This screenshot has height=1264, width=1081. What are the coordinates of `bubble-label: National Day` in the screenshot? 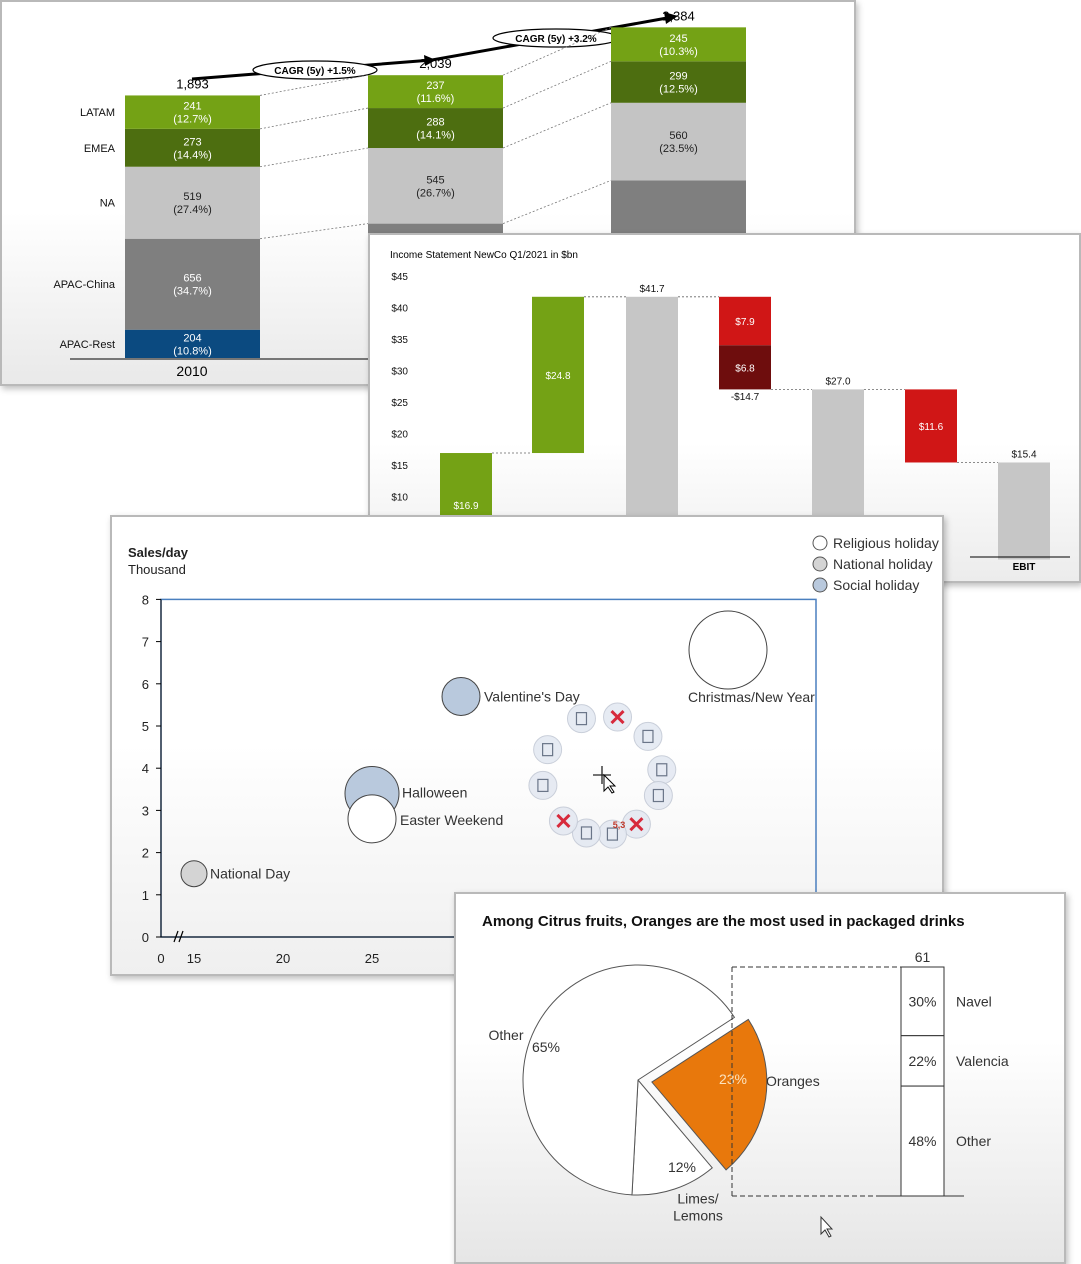 It's located at (250, 874).